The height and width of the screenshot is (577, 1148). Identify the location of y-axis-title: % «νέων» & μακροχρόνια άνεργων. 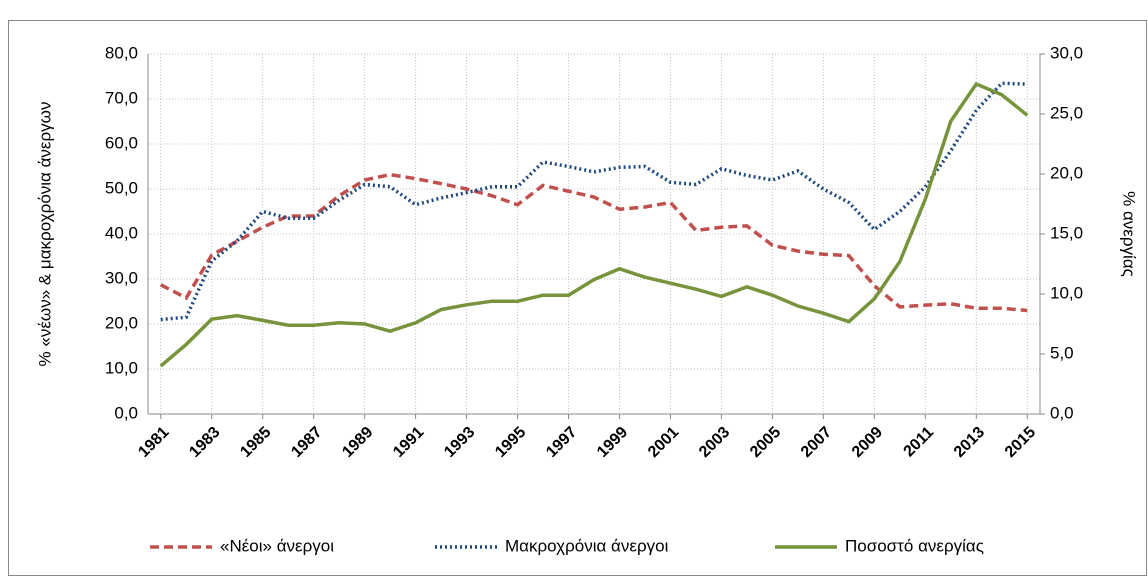
(44, 234).